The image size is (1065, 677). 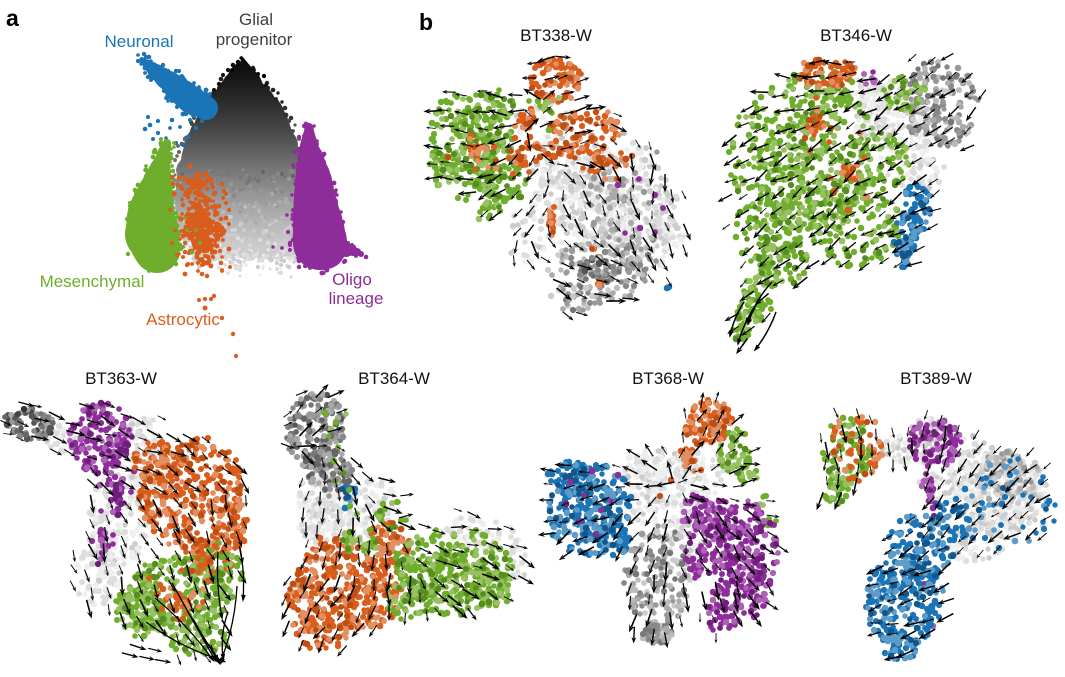 What do you see at coordinates (856, 35) in the screenshot?
I see `svg-text: BT346-W` at bounding box center [856, 35].